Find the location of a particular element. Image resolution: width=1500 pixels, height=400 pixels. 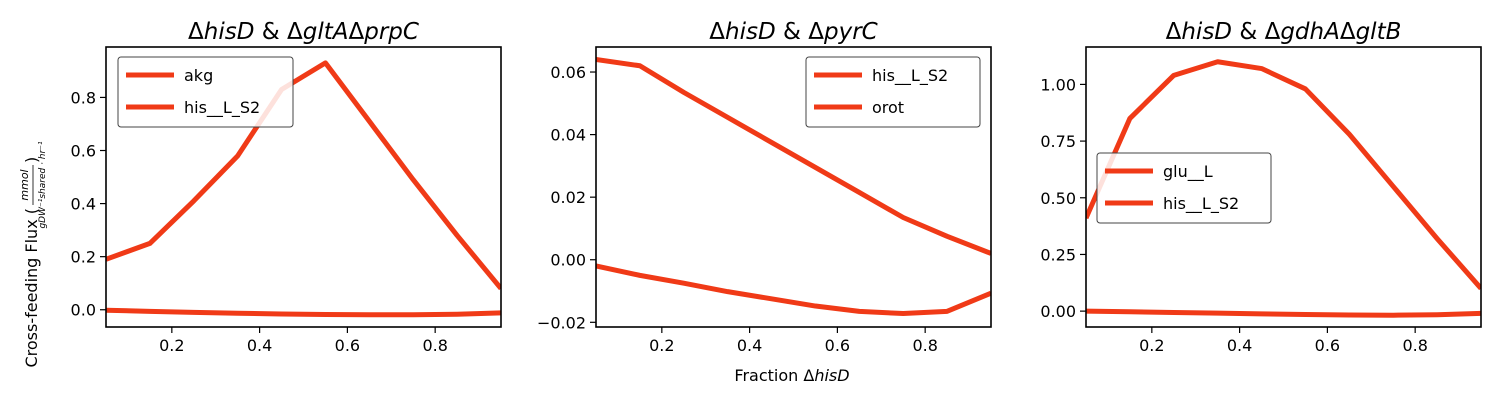

series-line-glu-l is located at coordinates (1283, 313).